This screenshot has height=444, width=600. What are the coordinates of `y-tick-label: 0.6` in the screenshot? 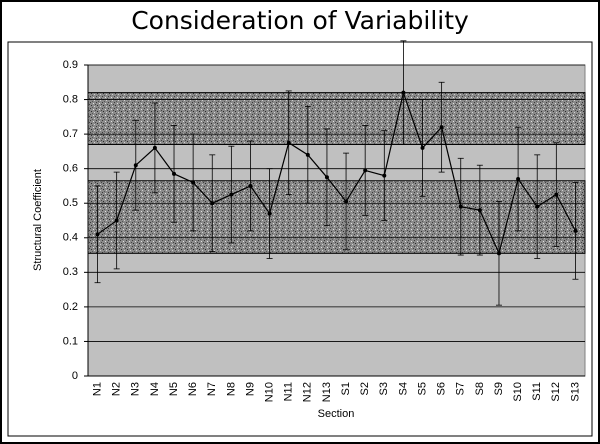 It's located at (70, 169).